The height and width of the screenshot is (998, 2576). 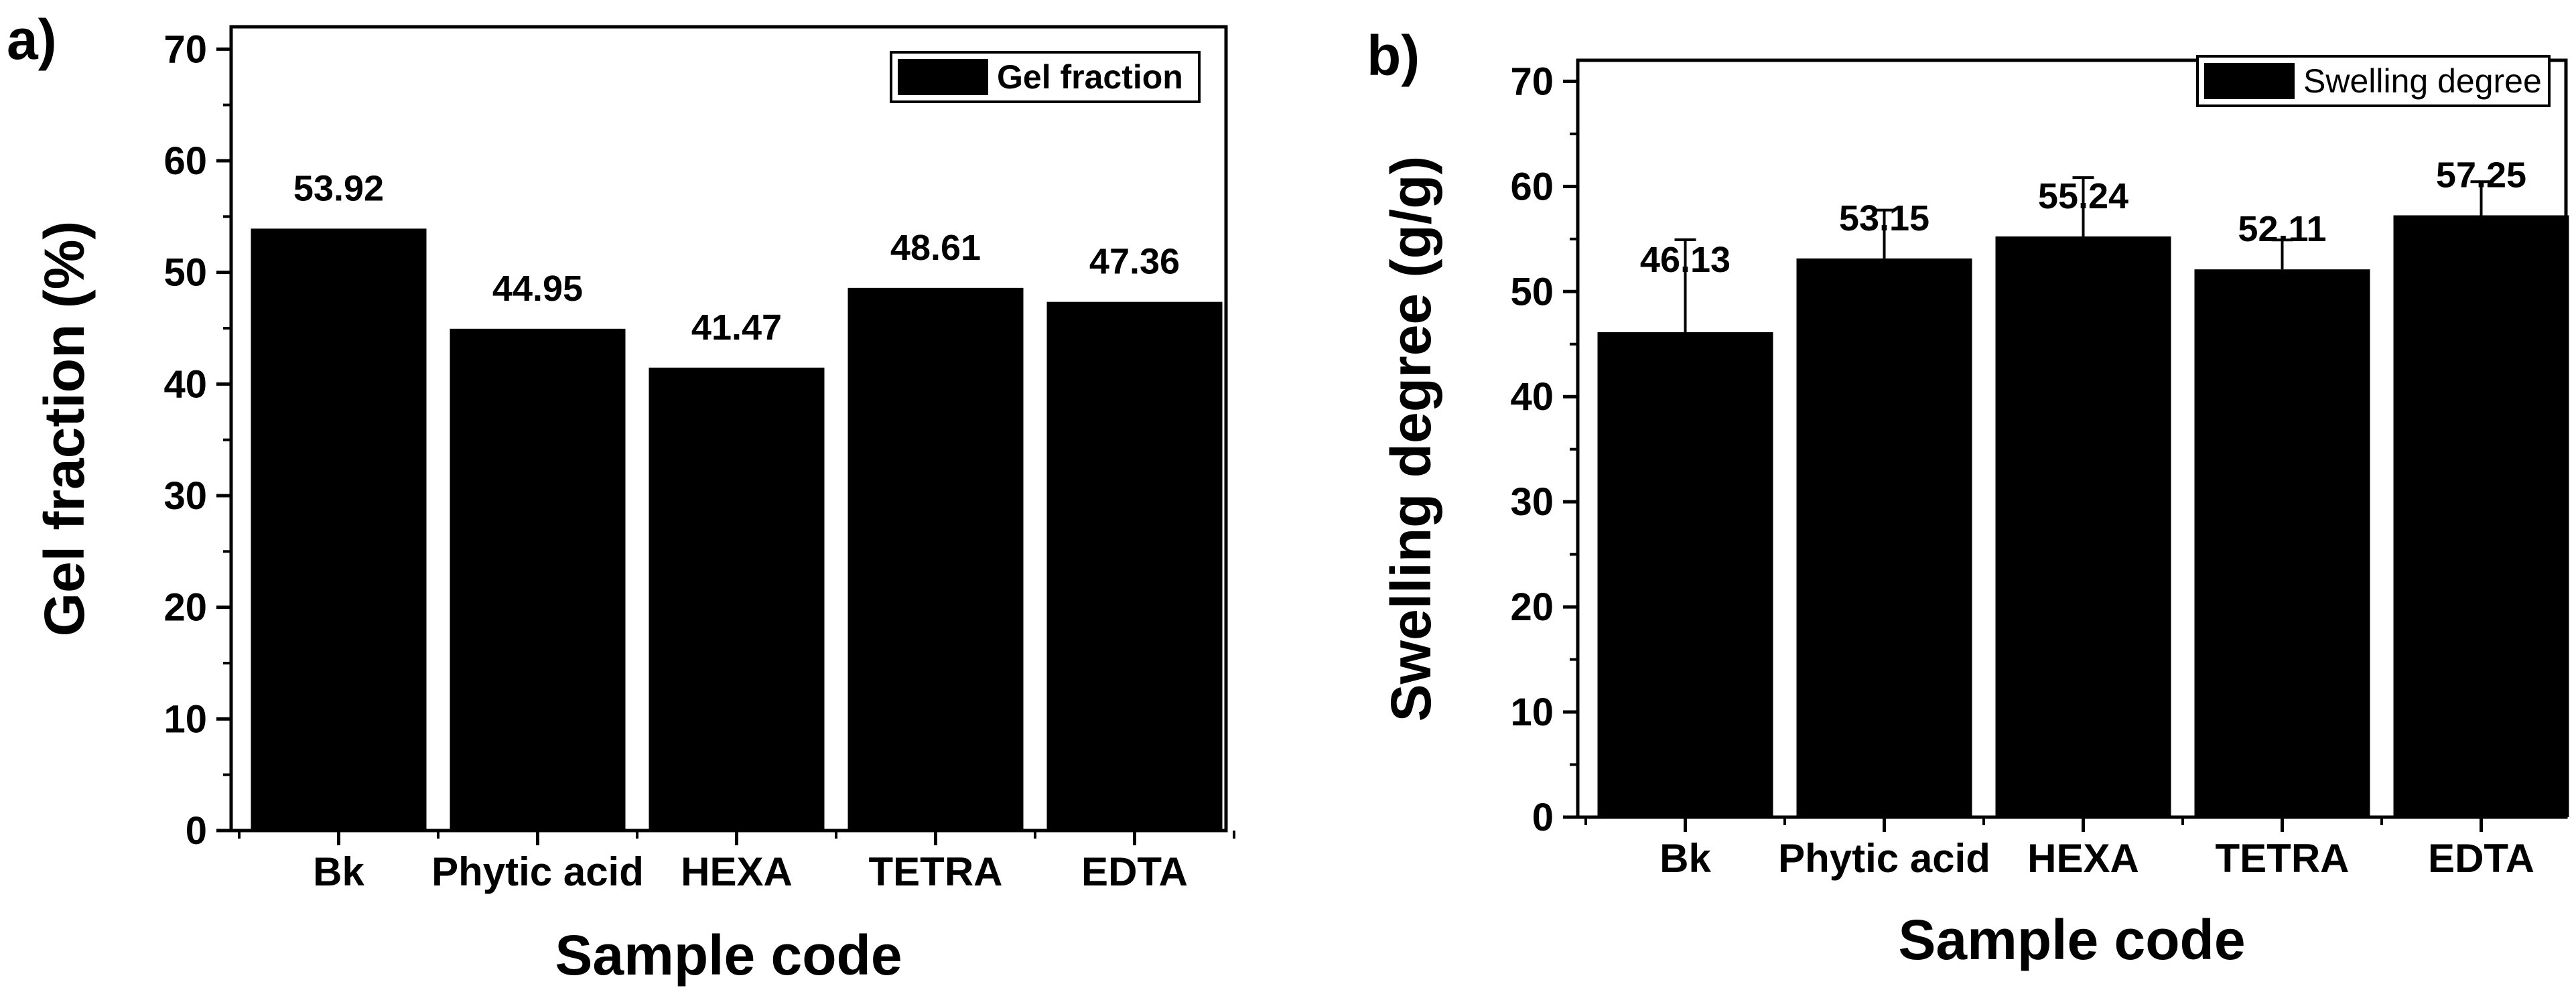 I want to click on data-label: 53.15, so click(x=1884, y=218).